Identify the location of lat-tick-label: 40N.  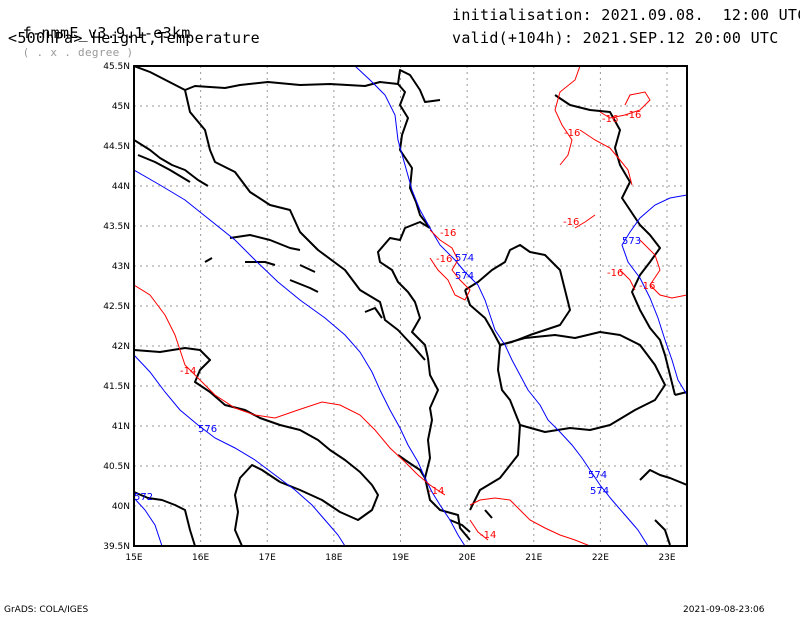
(121, 507).